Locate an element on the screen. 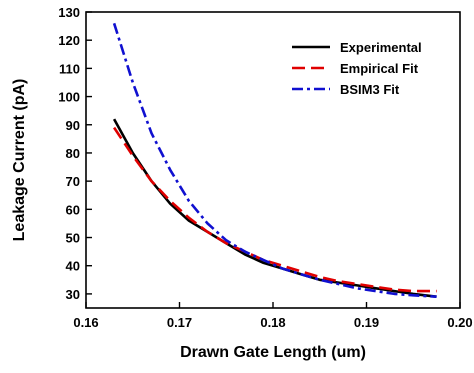 The image size is (474, 373). y-tick-label: 90 is located at coordinates (73, 125).